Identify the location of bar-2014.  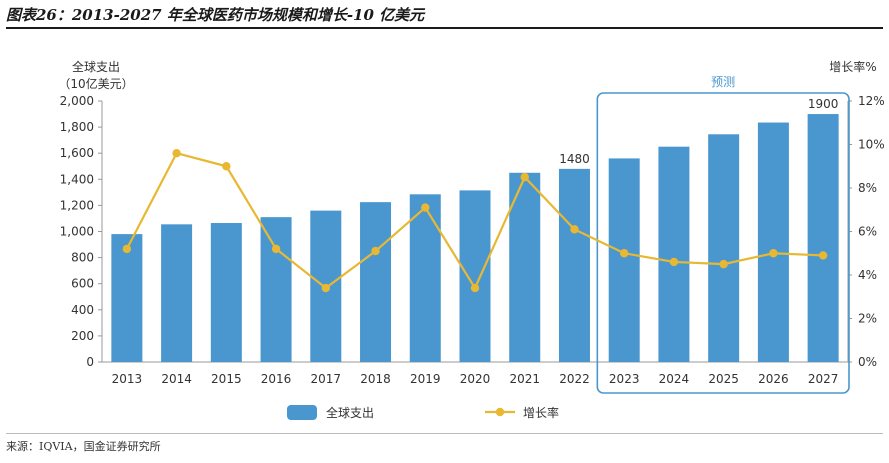
(177, 293).